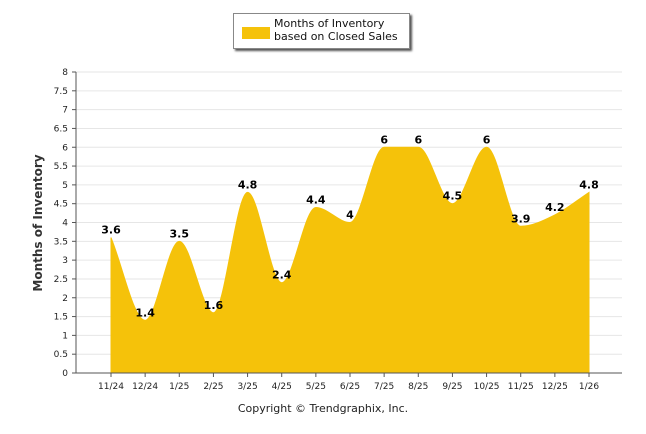  Describe the element at coordinates (521, 387) in the screenshot. I see `x-tick-label: 11/25` at that location.